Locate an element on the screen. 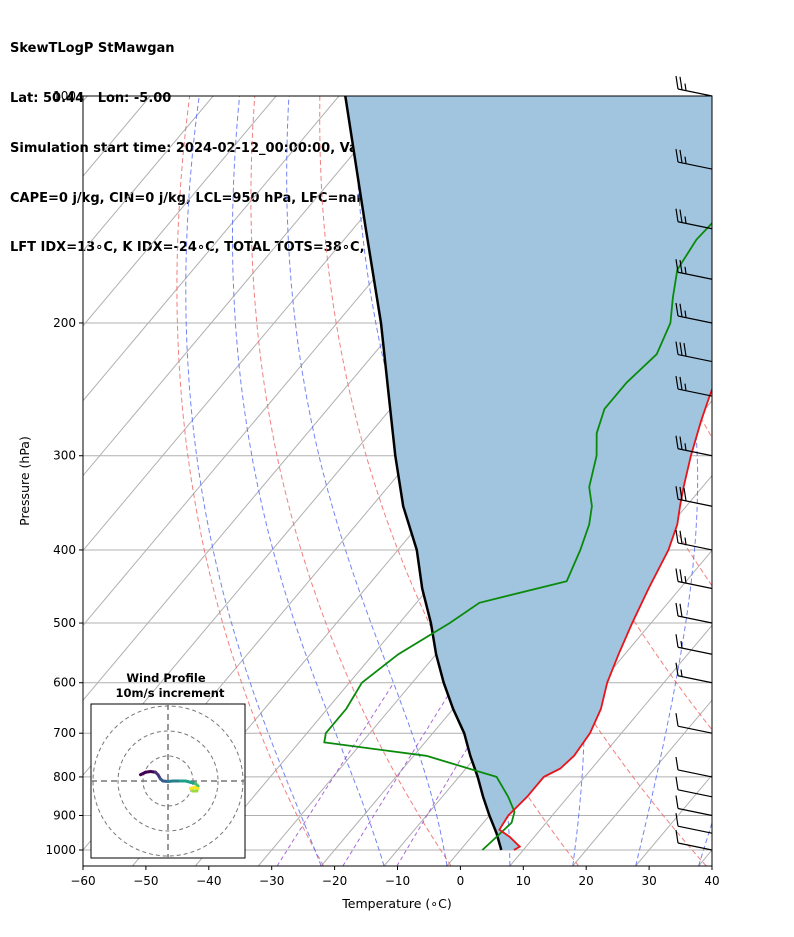 This screenshot has width=794, height=937. wind-profile-hodograph: Wind Profile 10m/s increment is located at coordinates (168, 765).